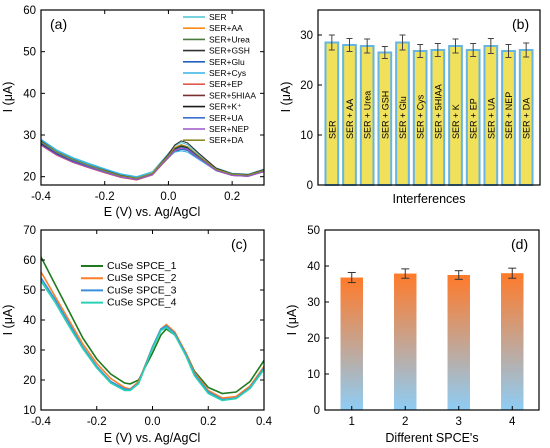 This screenshot has width=550, height=448. What do you see at coordinates (142, 266) in the screenshot?
I see `legend-entry: CuSe SPCE_1` at bounding box center [142, 266].